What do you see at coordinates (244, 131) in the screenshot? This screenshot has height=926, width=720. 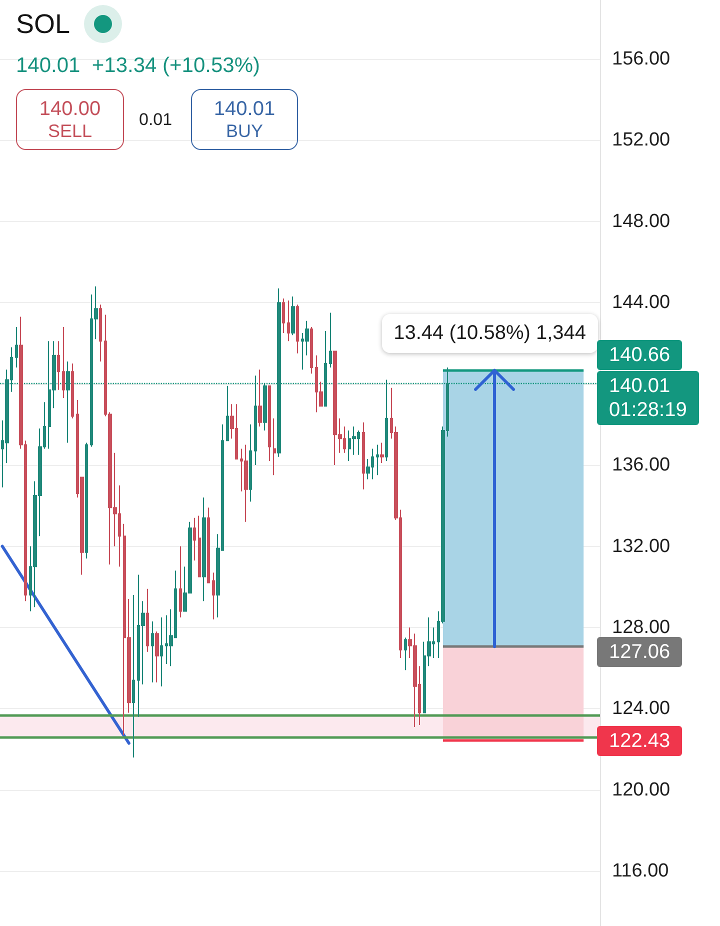 I see `annotation: BUY` at bounding box center [244, 131].